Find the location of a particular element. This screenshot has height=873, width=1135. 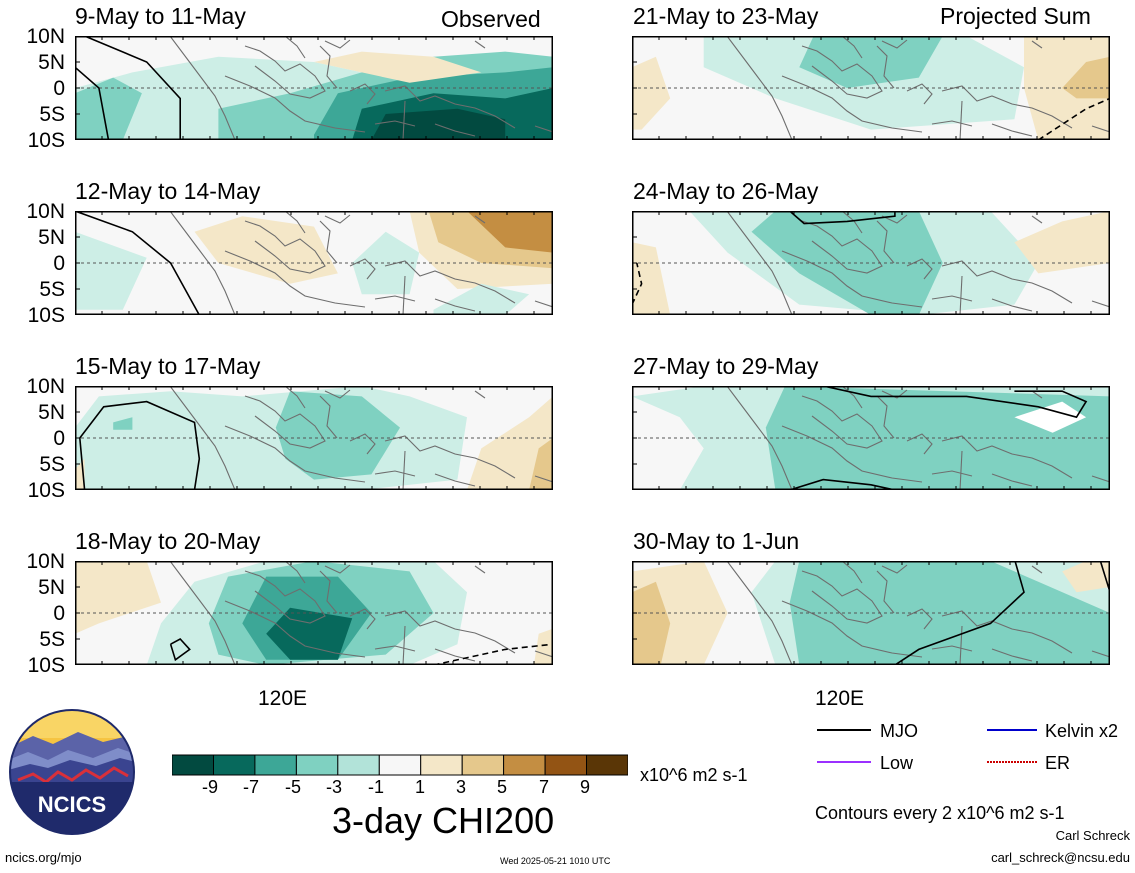

colorbar-tick: 5 is located at coordinates (502, 787).